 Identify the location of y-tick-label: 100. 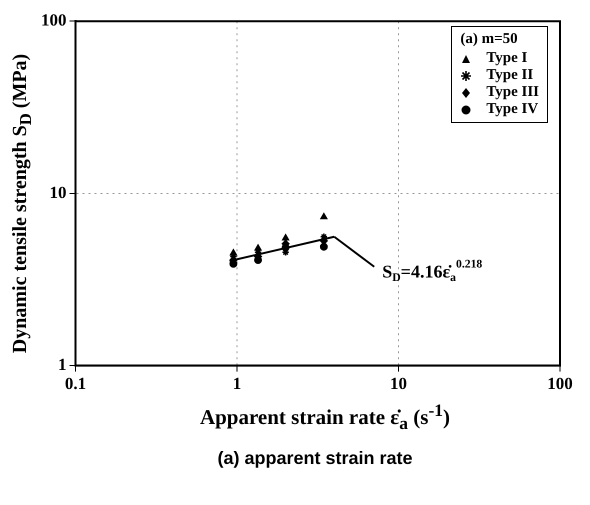
(53, 20).